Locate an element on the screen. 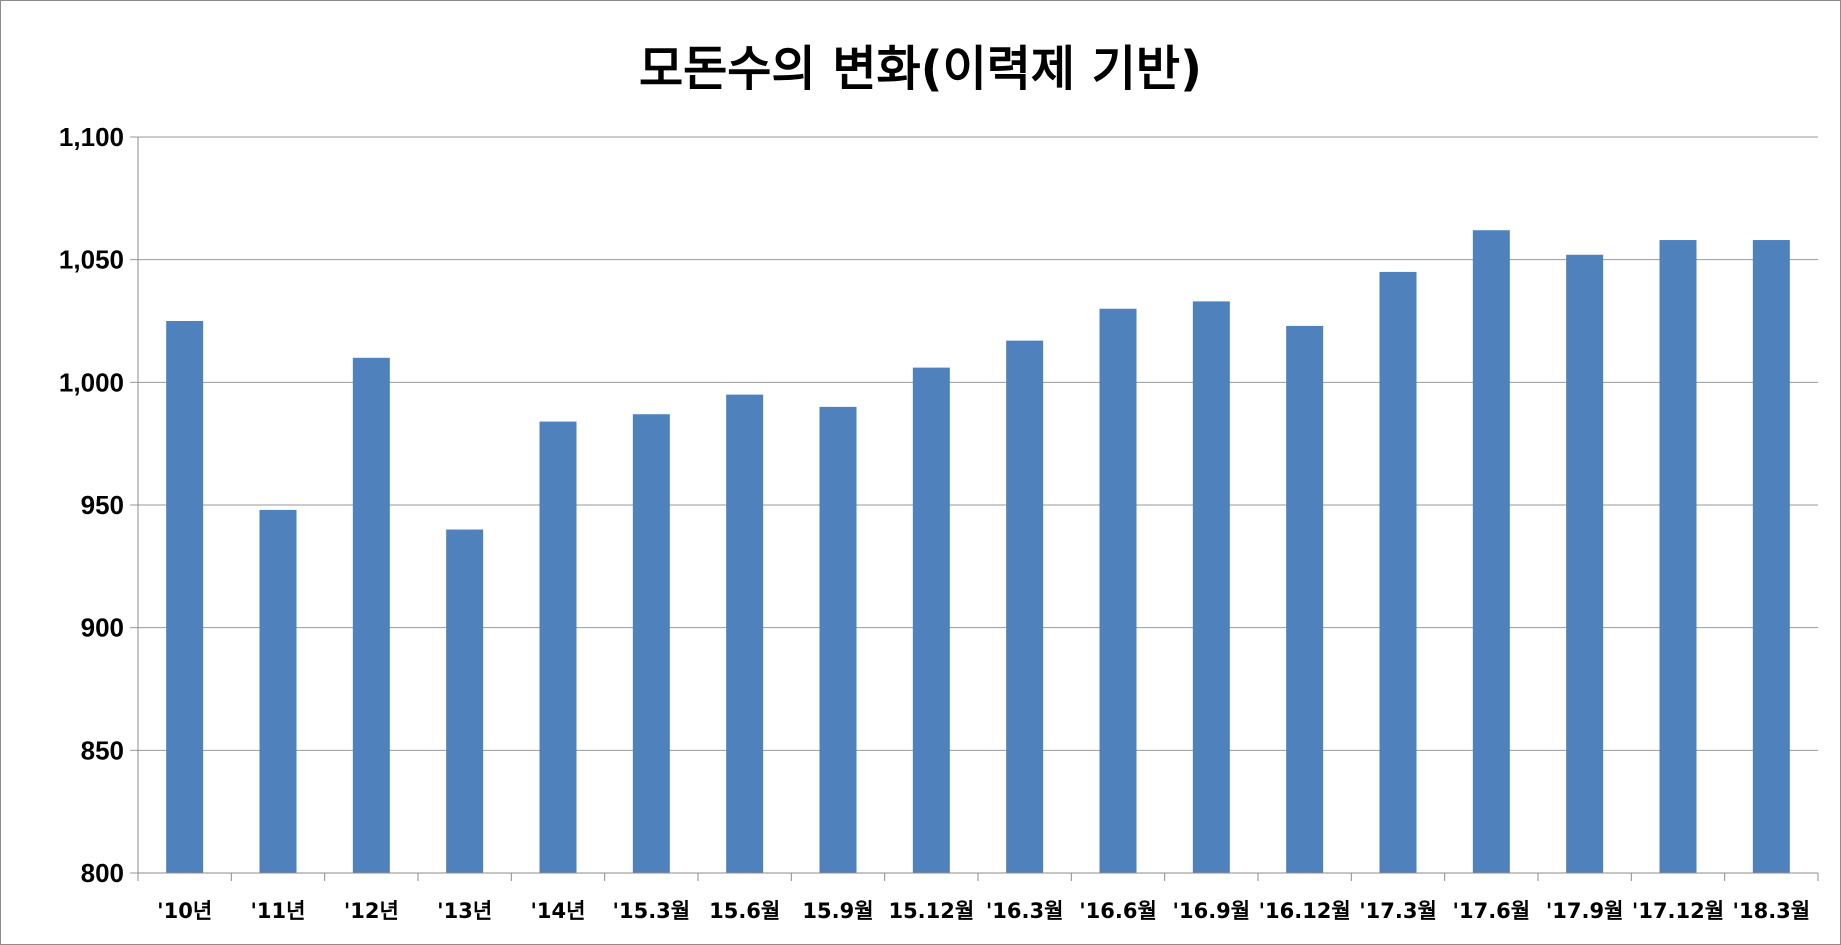  x-tick-label: 15.12월 is located at coordinates (931, 911).